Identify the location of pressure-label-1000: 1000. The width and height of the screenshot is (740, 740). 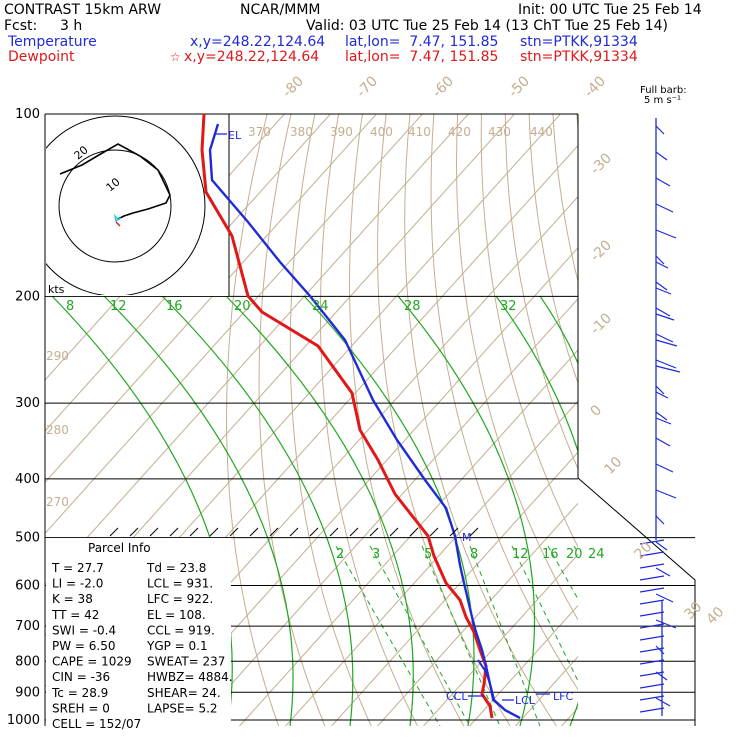
(23, 720).